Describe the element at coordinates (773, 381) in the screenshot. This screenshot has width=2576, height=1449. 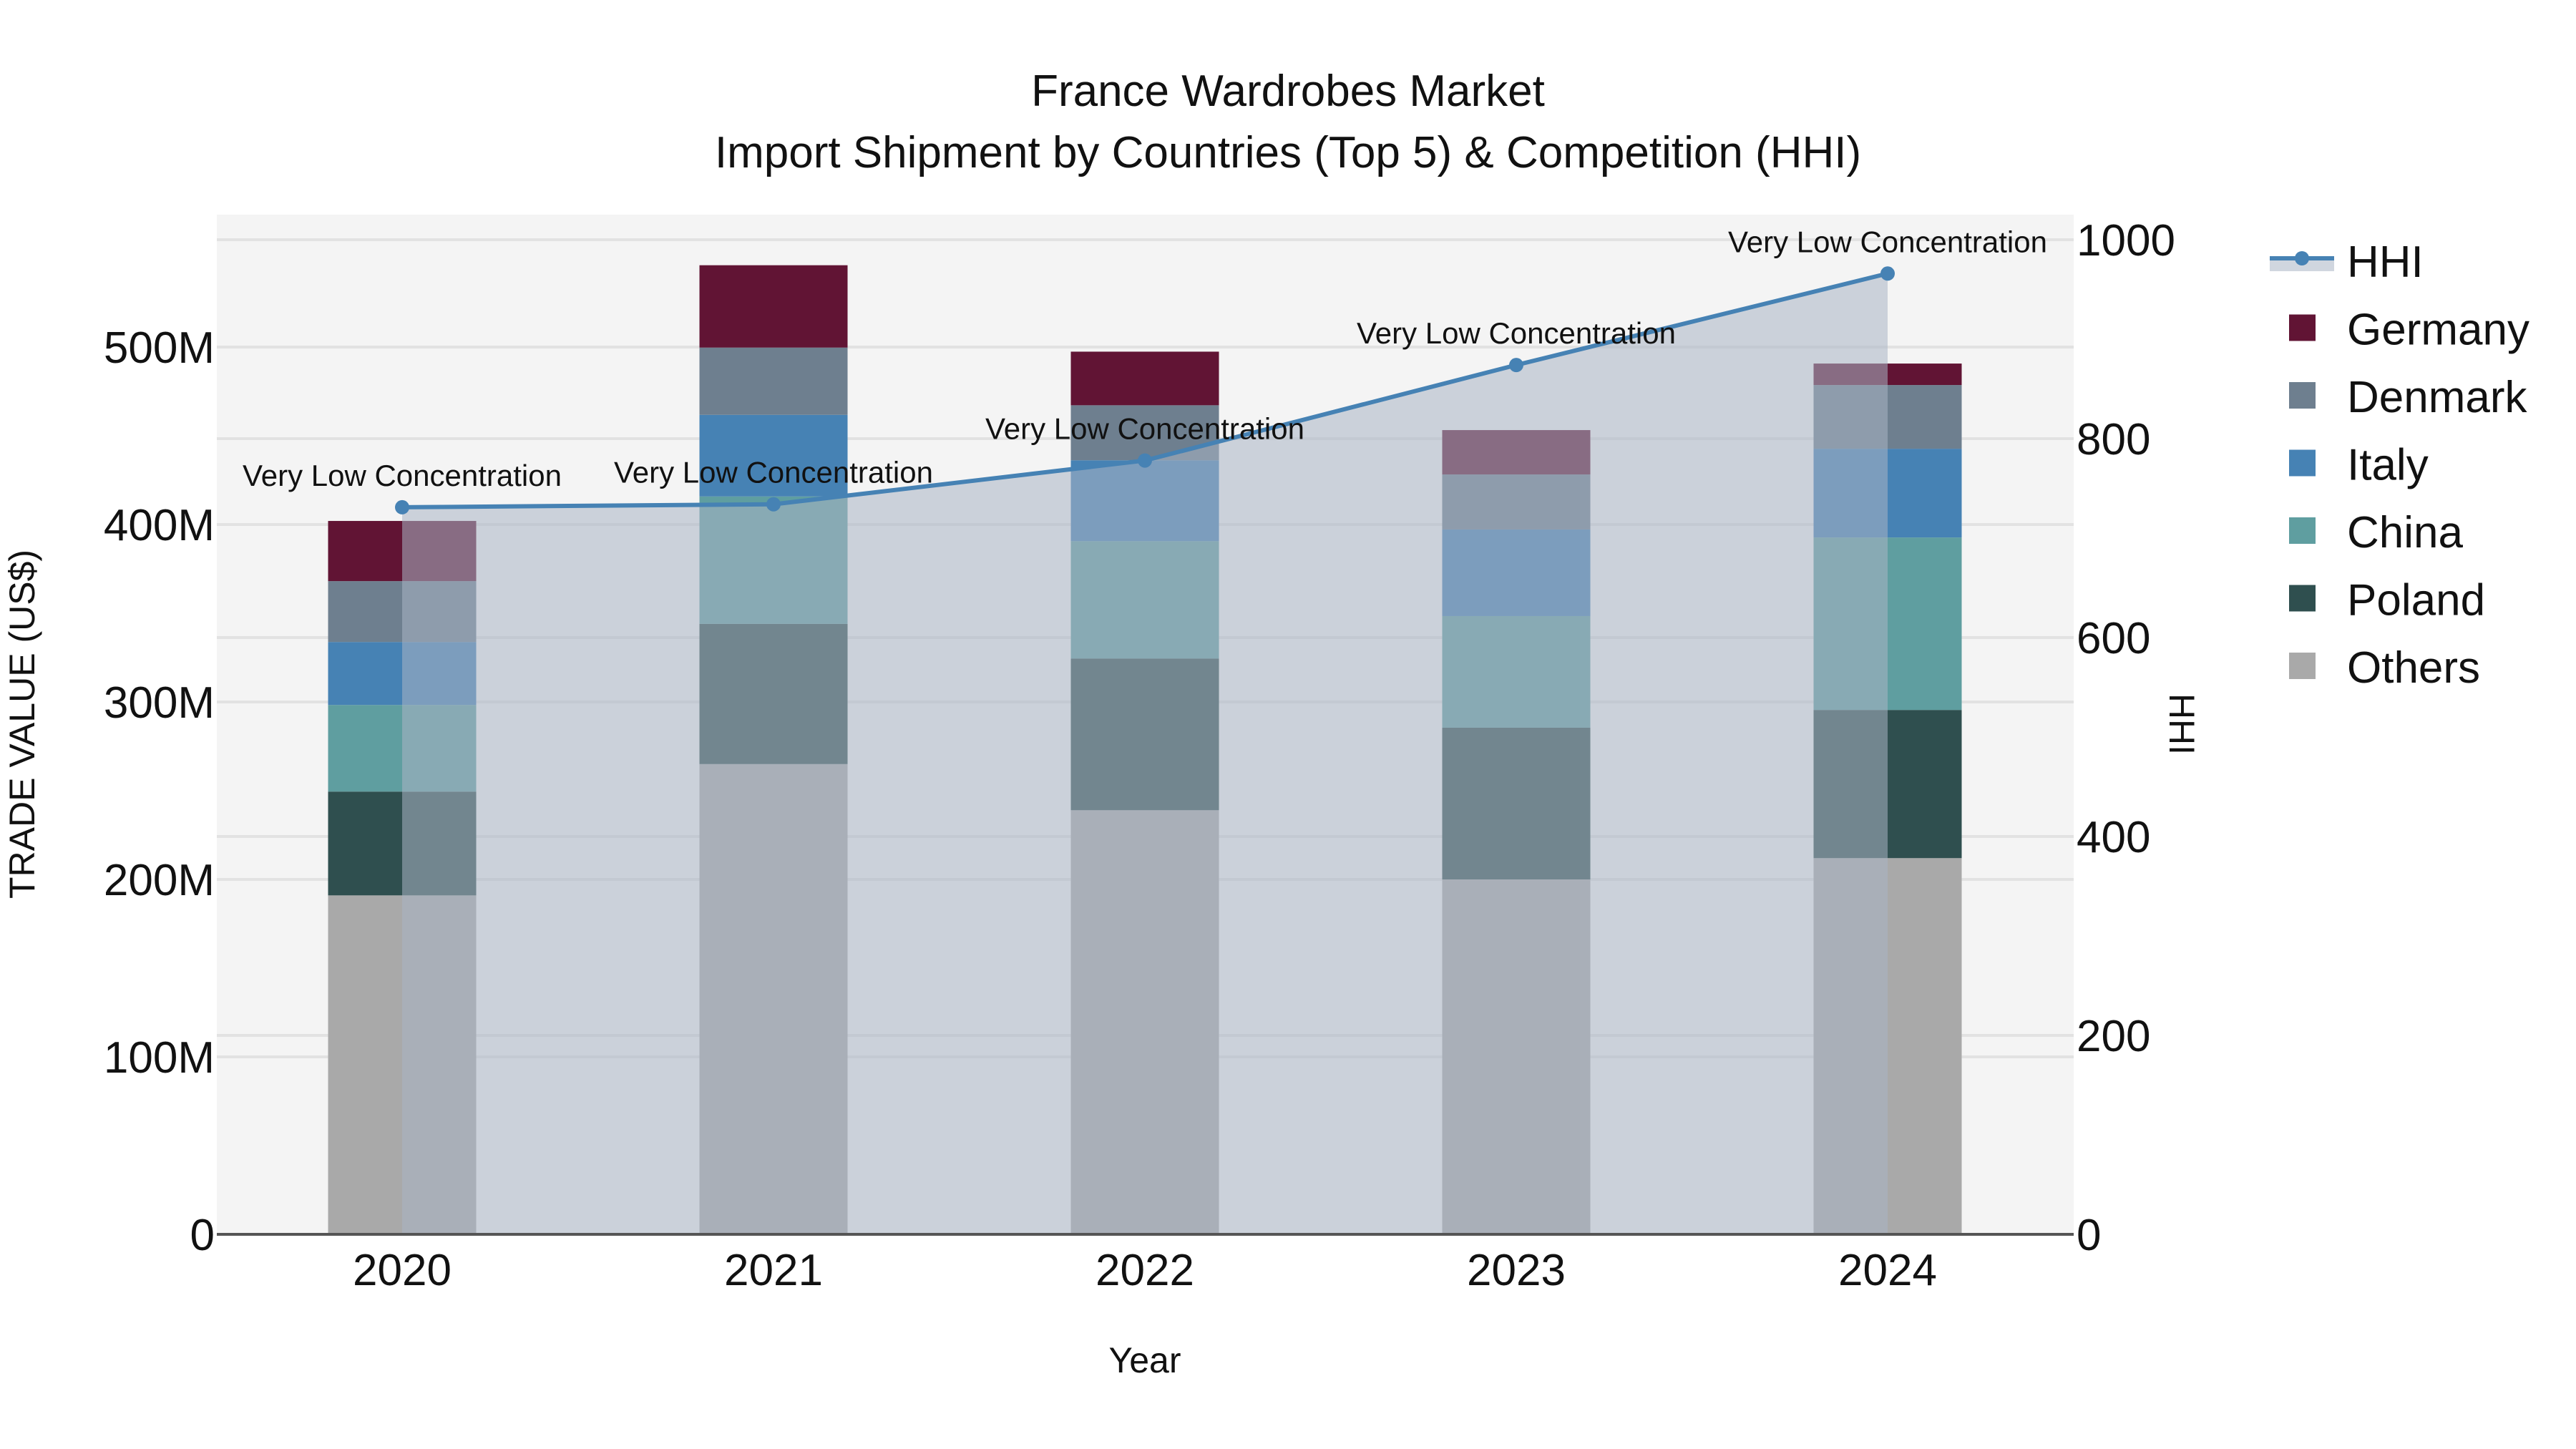
I see `bar-segment-denmark` at that location.